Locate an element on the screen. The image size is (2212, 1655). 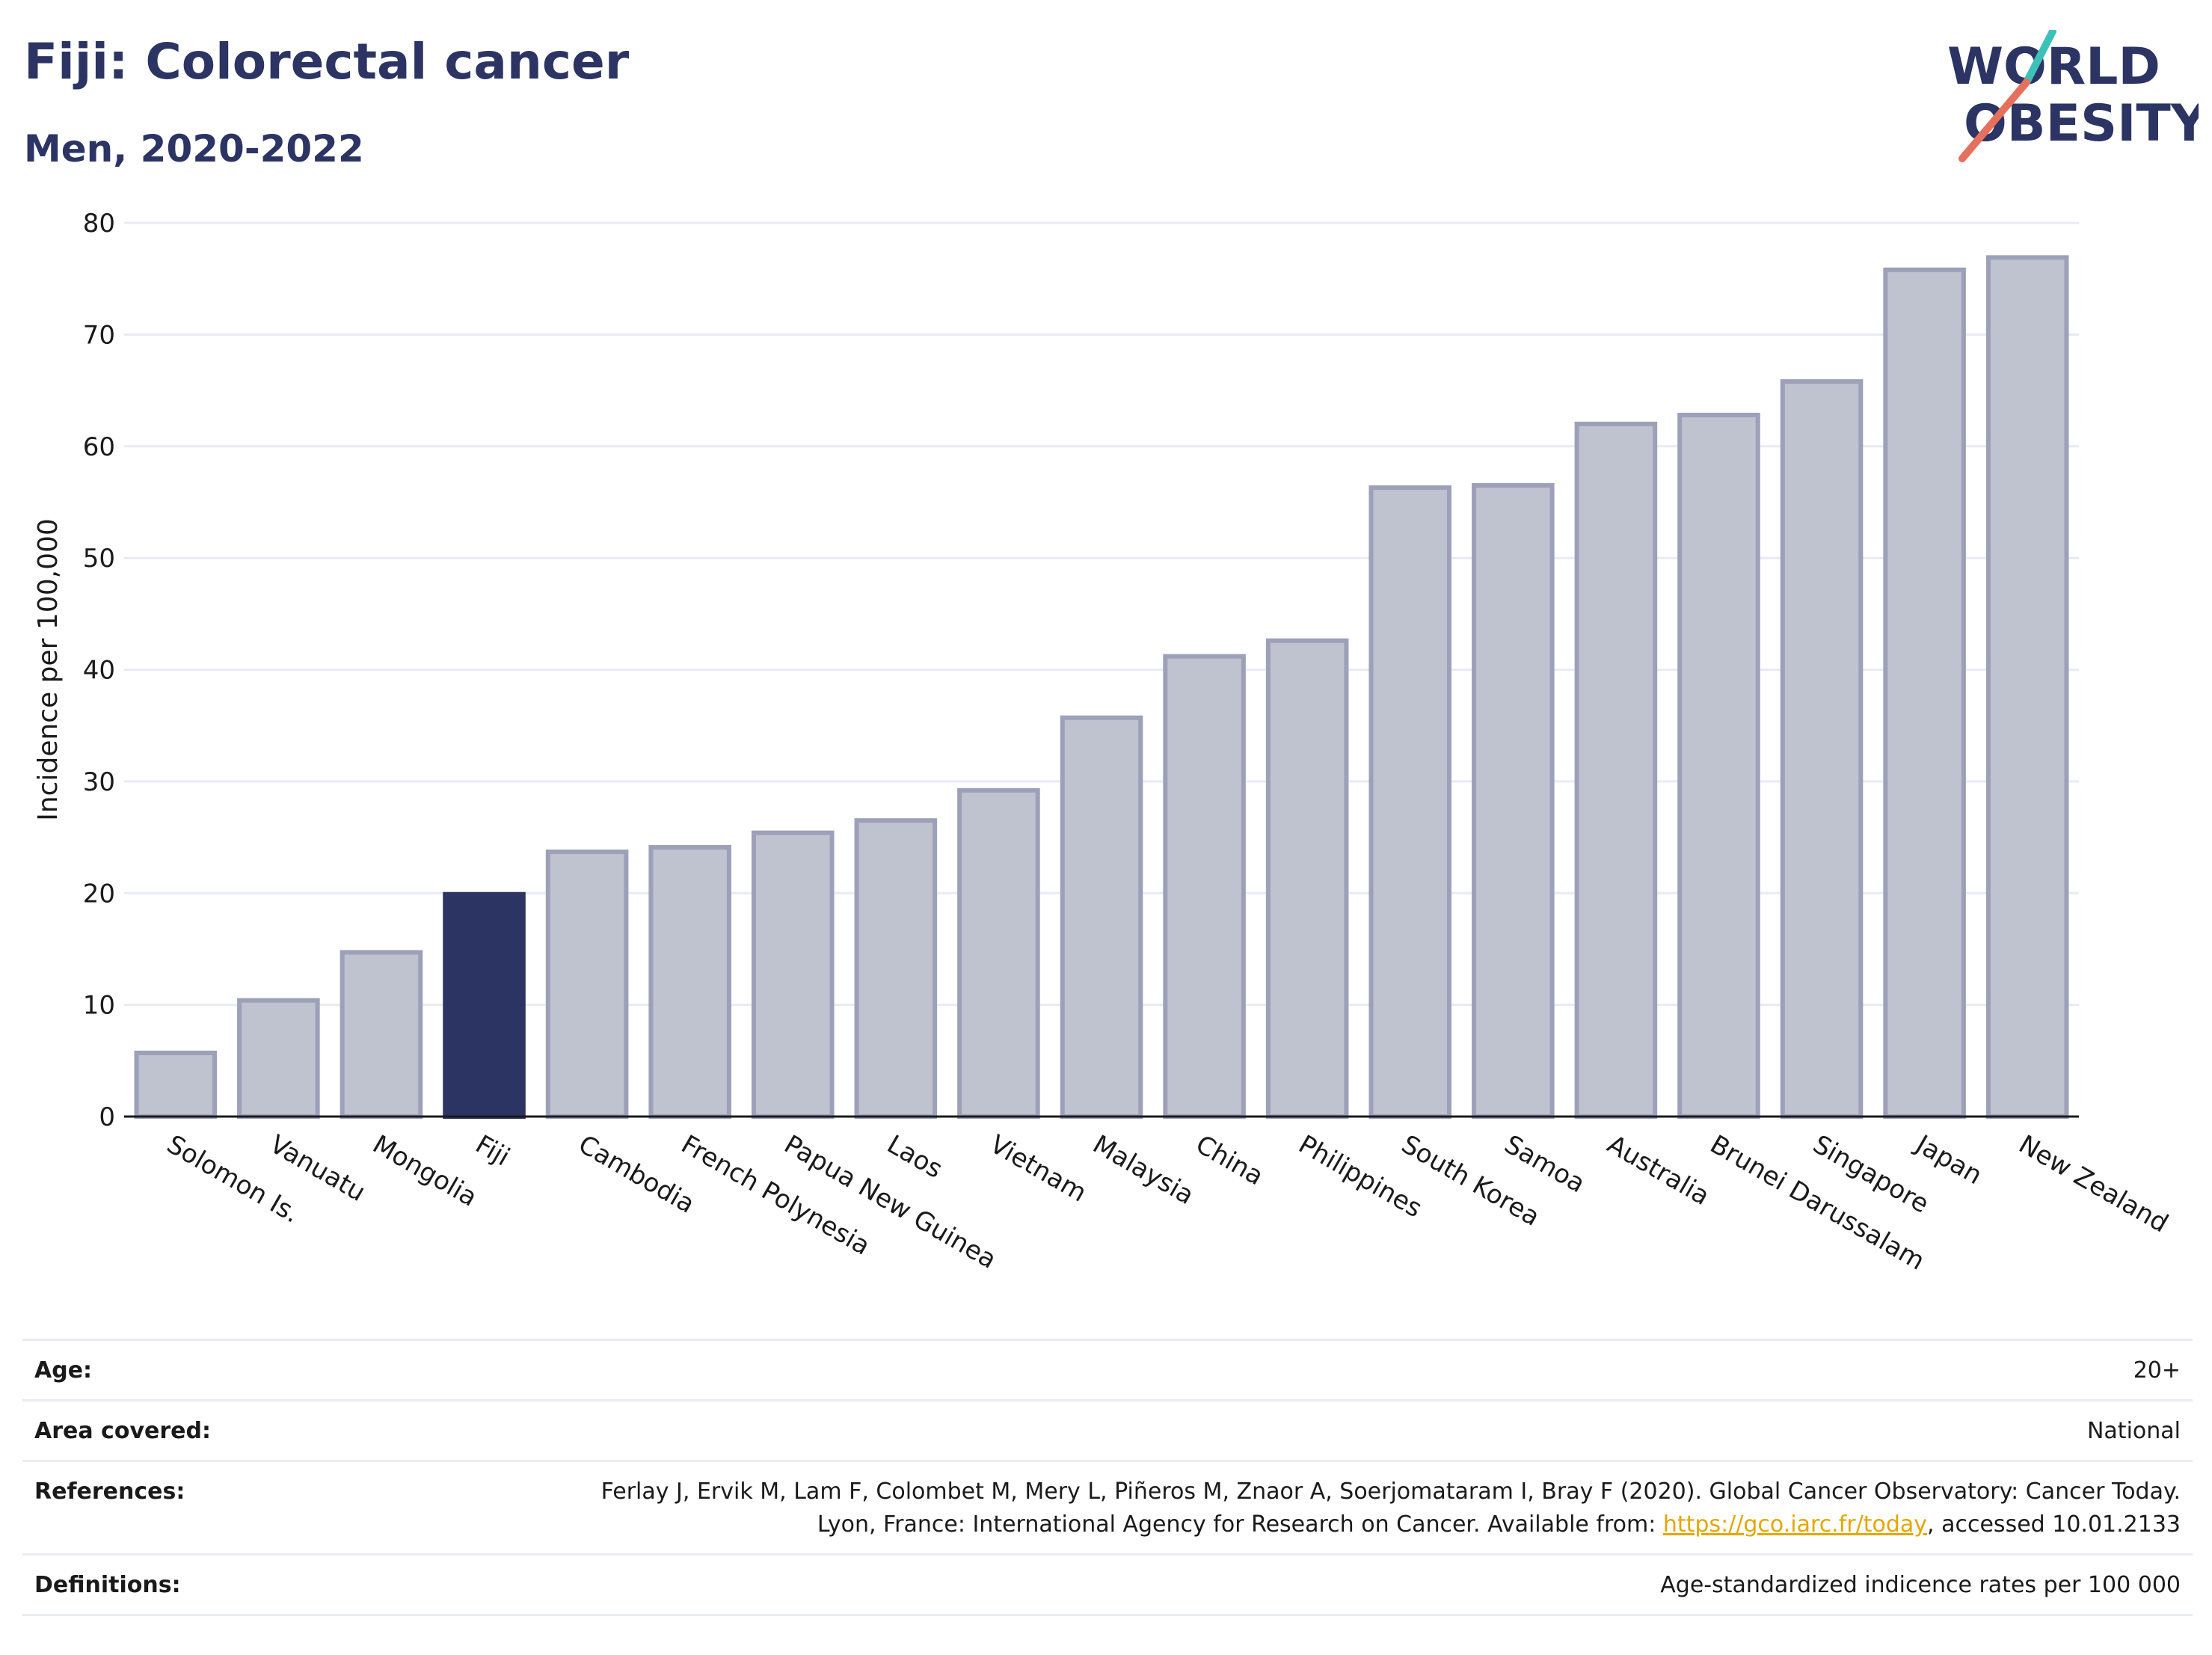
bar-solomon-is is located at coordinates (176, 1084).